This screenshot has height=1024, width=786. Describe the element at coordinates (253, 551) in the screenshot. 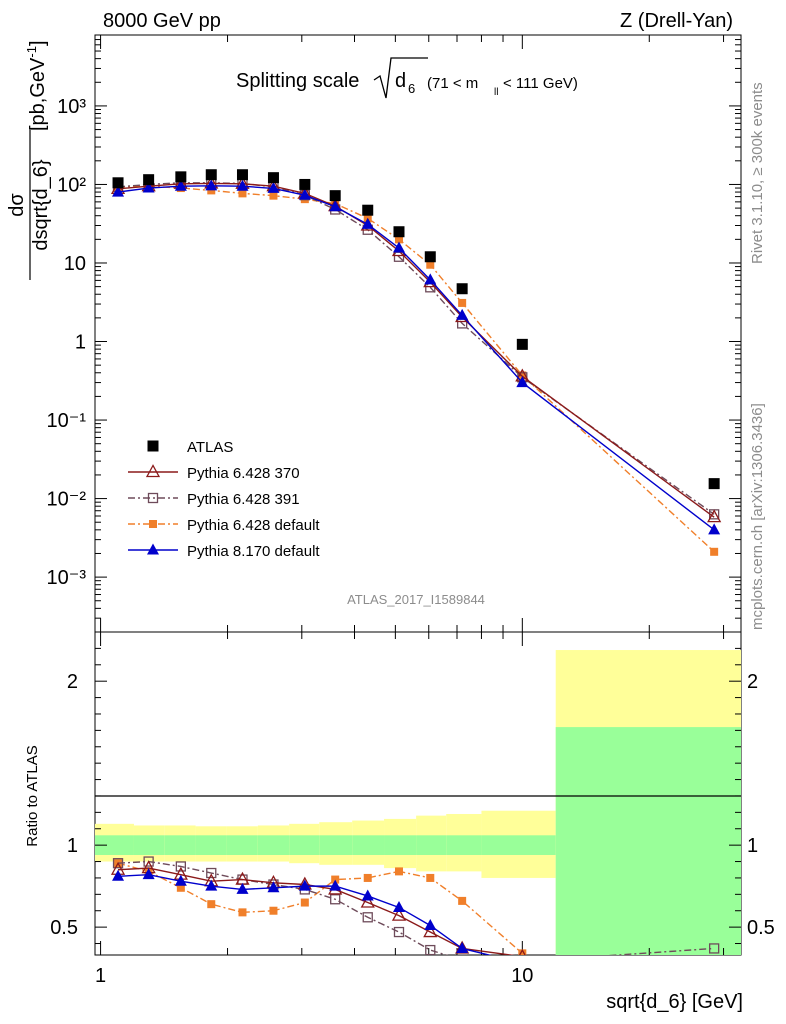

I see `legend-label-pythia-8-170-default: Pythia 8.170 default` at that location.